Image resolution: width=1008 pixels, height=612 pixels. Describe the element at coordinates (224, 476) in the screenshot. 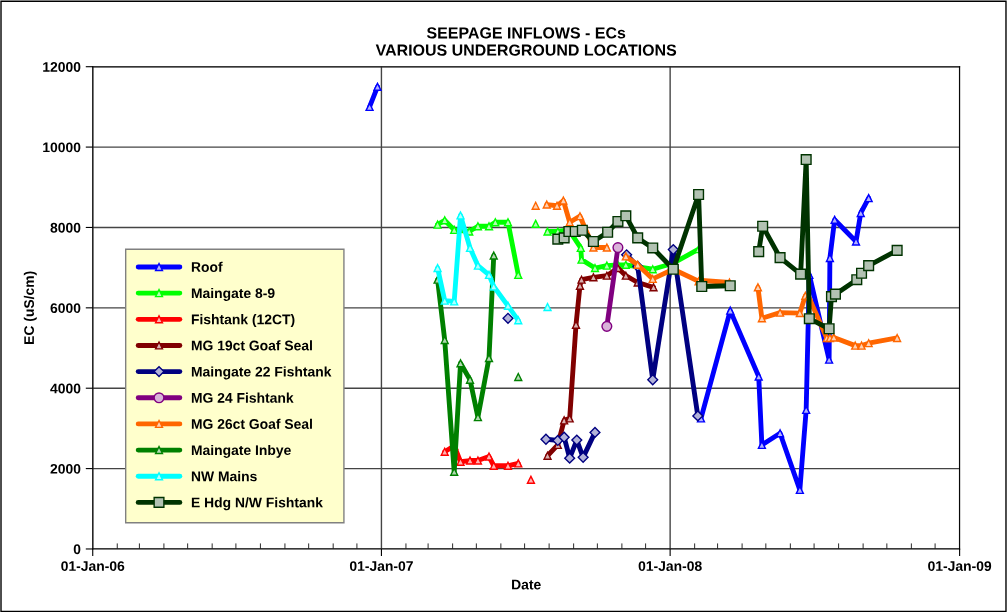

I see `legend-label: NW Mains` at that location.